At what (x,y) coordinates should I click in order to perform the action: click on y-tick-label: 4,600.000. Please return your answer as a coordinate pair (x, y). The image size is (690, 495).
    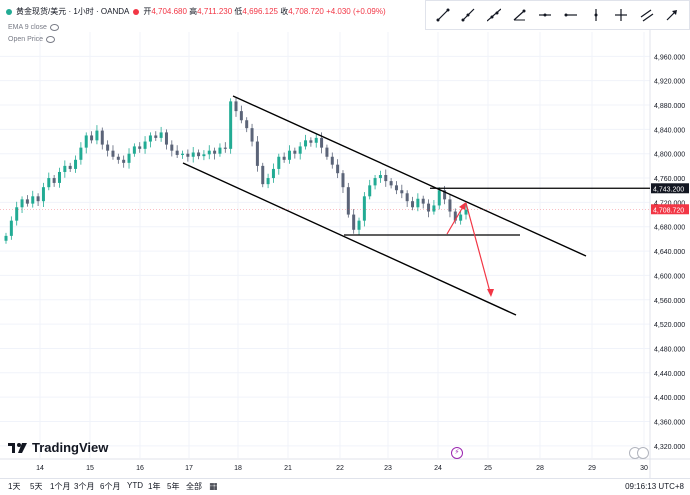
    Looking at the image, I should click on (669, 276).